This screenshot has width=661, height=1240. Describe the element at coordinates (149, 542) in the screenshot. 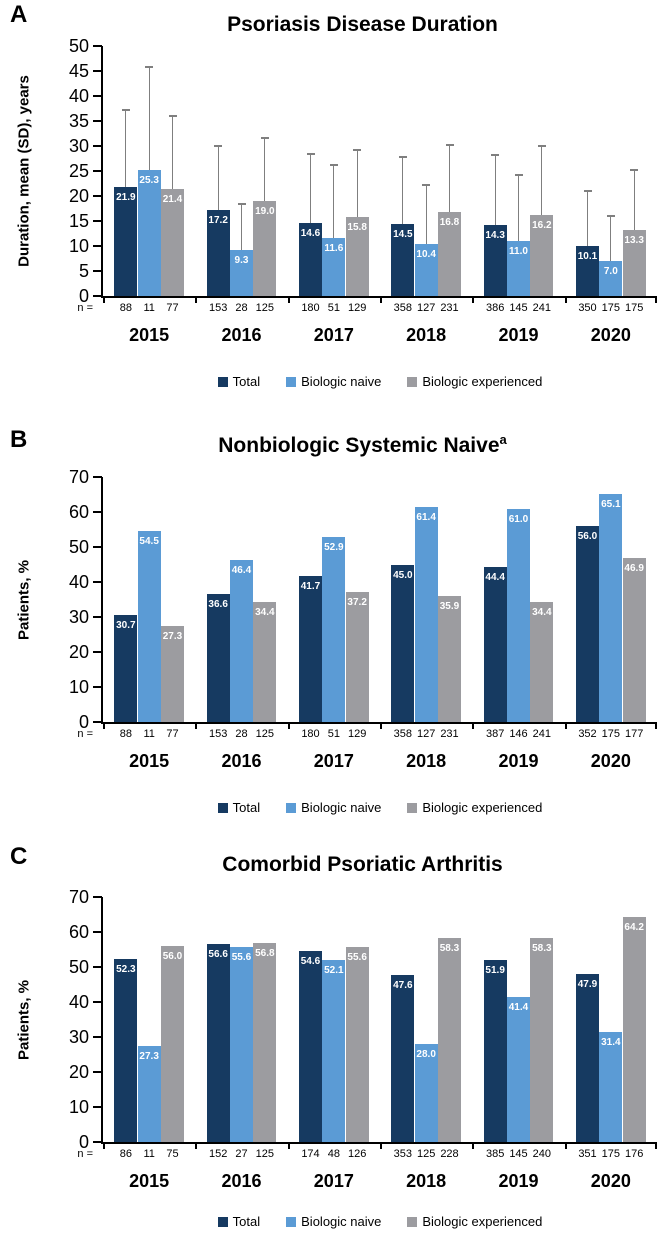

I see `bar-value-label: 54.5` at that location.